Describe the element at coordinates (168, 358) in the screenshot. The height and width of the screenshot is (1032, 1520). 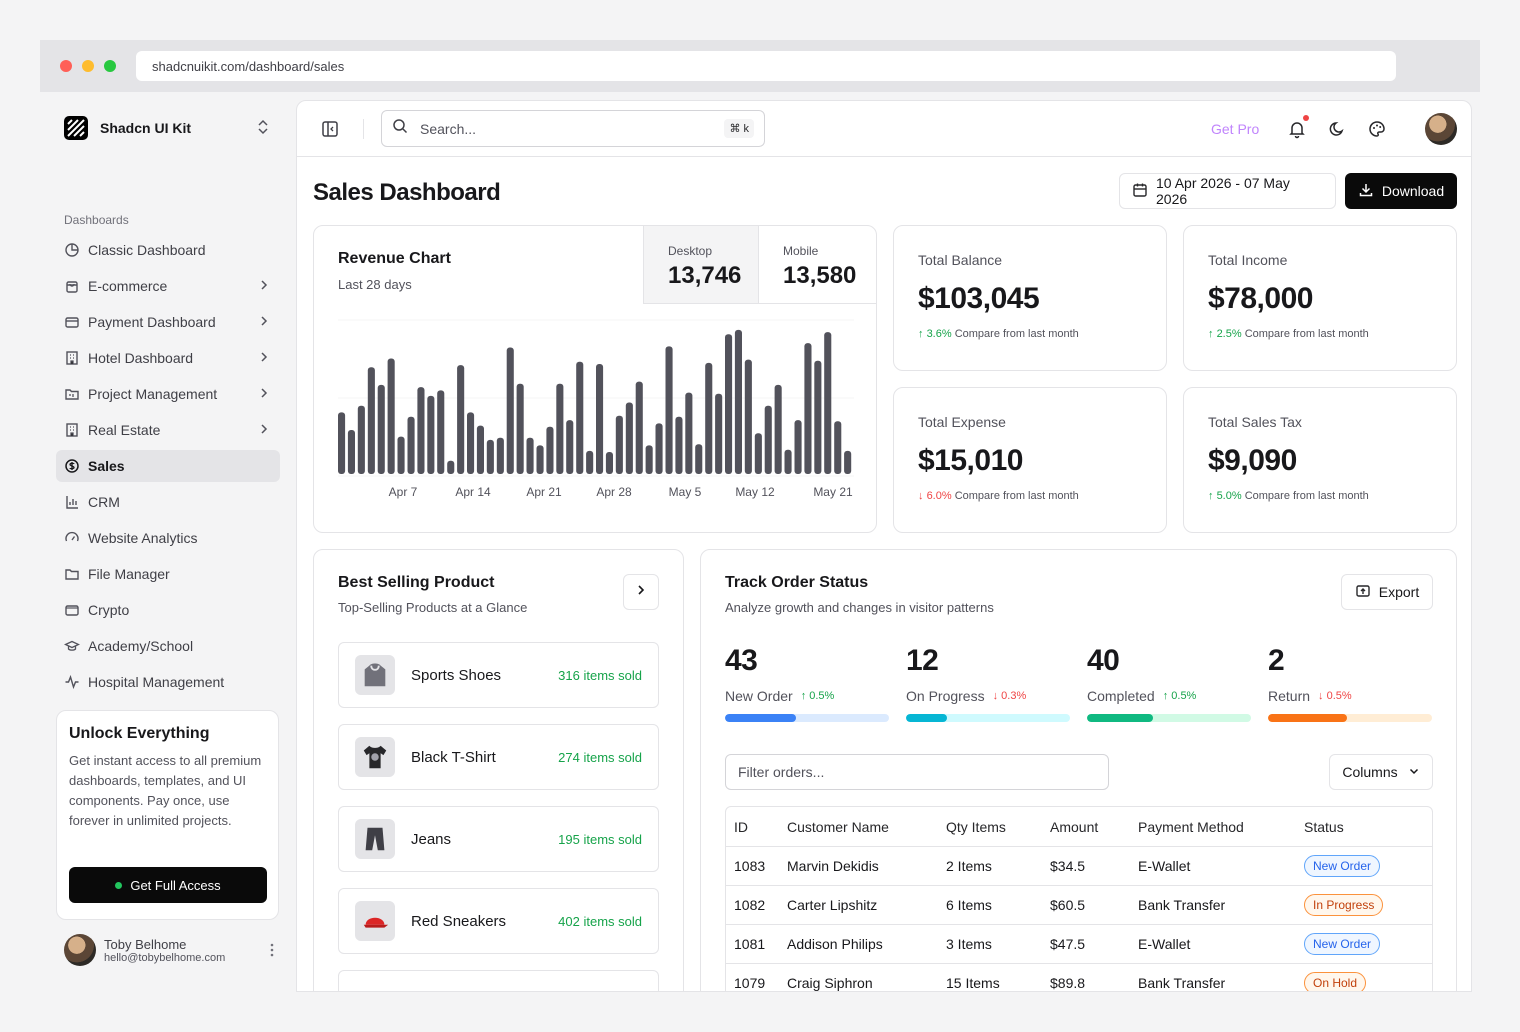
I see `sidebar-item-hotel-dashboard: Hotel Dashboard` at that location.